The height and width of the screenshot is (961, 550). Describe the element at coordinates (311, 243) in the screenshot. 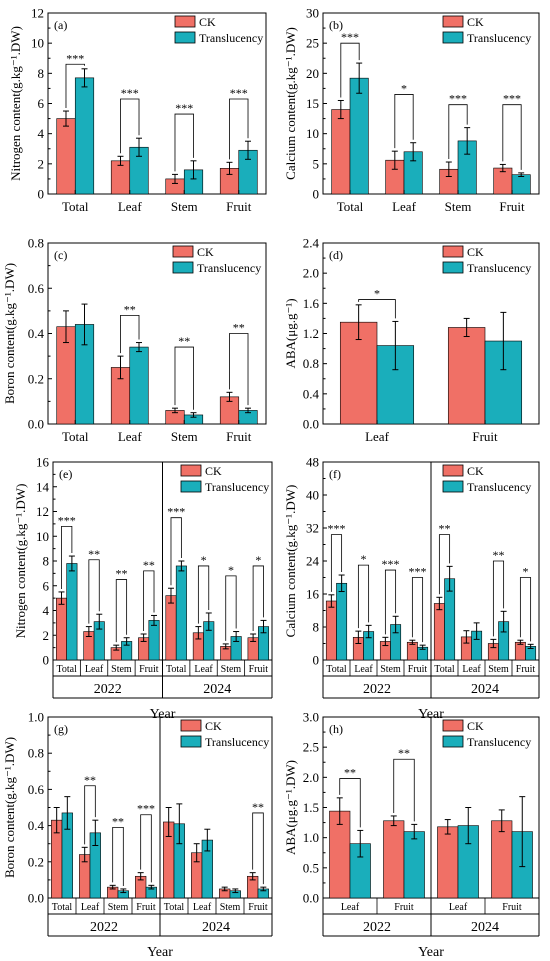

I see `y-tick-label: 2.4` at that location.